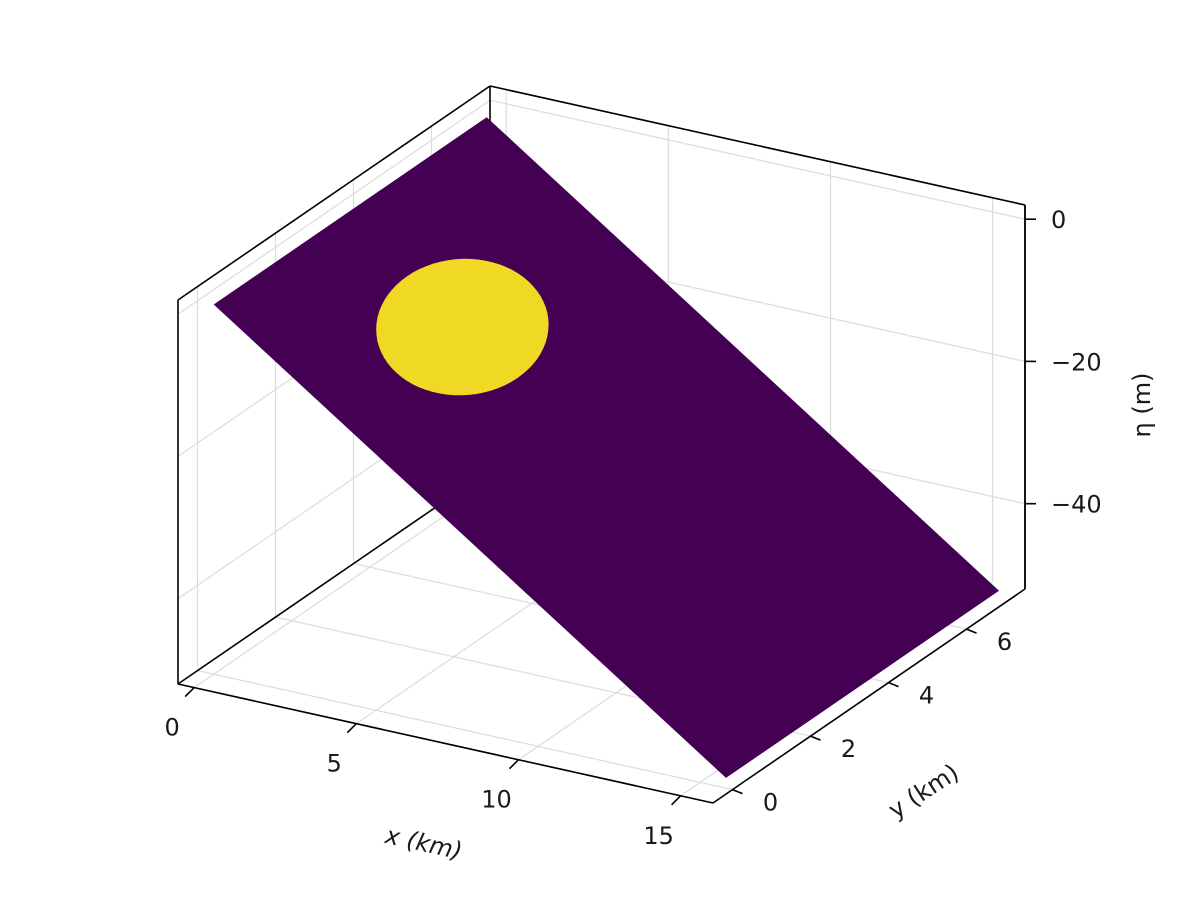 This screenshot has width=1200, height=900. Describe the element at coordinates (869, 696) in the screenshot. I see `axis-edge-front` at that location.